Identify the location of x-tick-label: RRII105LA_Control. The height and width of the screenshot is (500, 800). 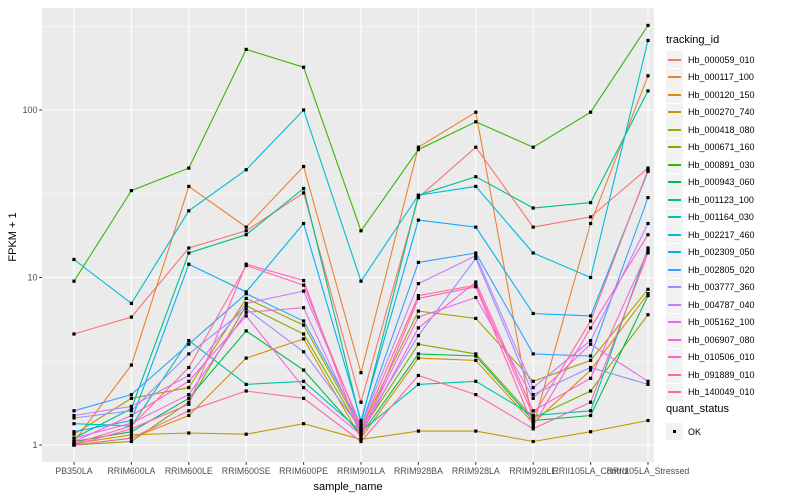
(590, 471).